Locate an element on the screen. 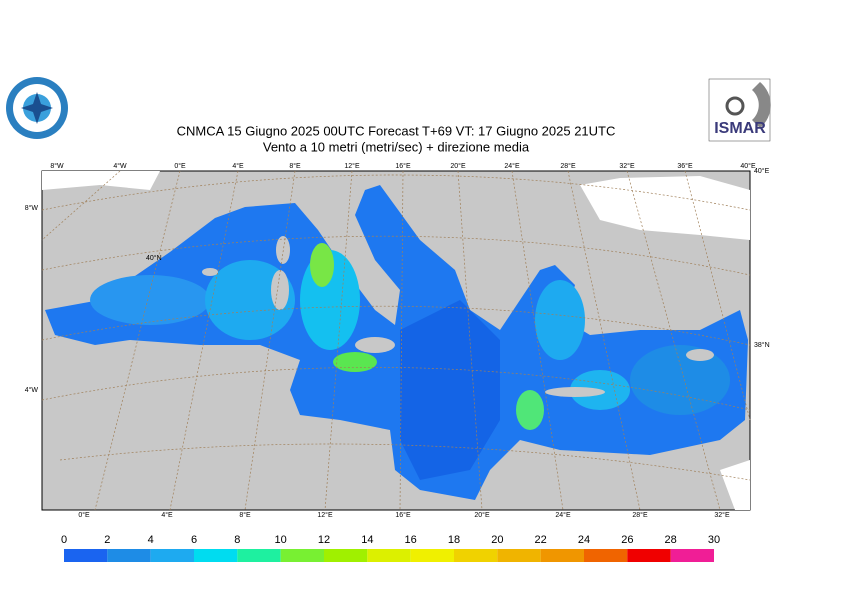 The image size is (842, 596). colorbar-tick-label: 28 is located at coordinates (671, 540).